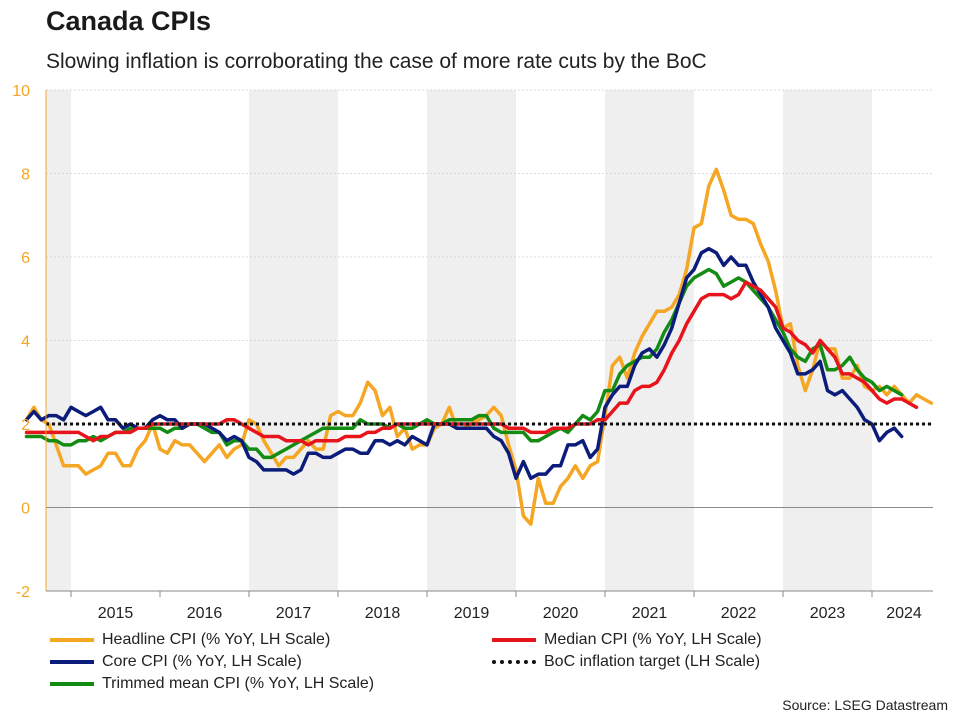 This screenshot has height=720, width=960. I want to click on legend-label-median: Median CPI (% YoY, LH Scale), so click(653, 639).